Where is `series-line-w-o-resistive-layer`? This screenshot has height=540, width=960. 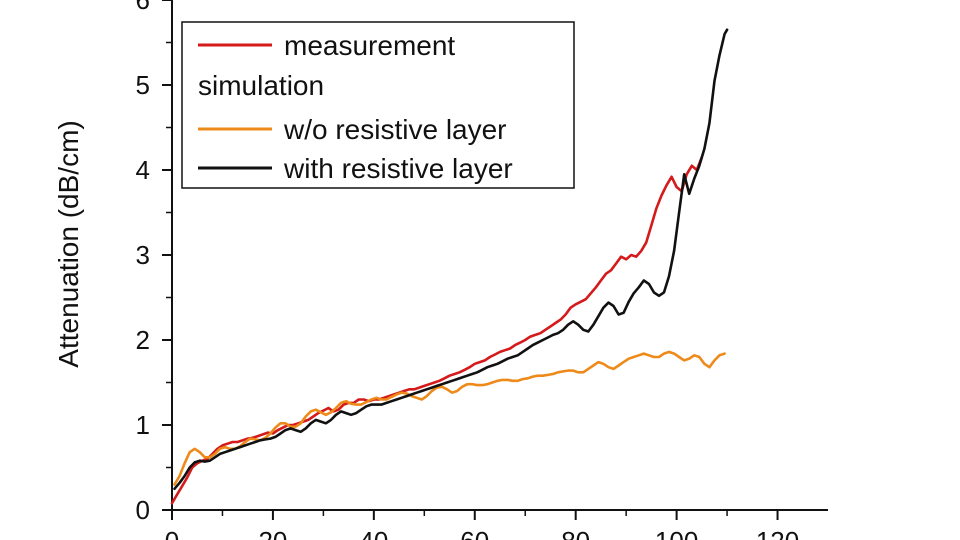 series-line-w-o-resistive-layer is located at coordinates (449, 418).